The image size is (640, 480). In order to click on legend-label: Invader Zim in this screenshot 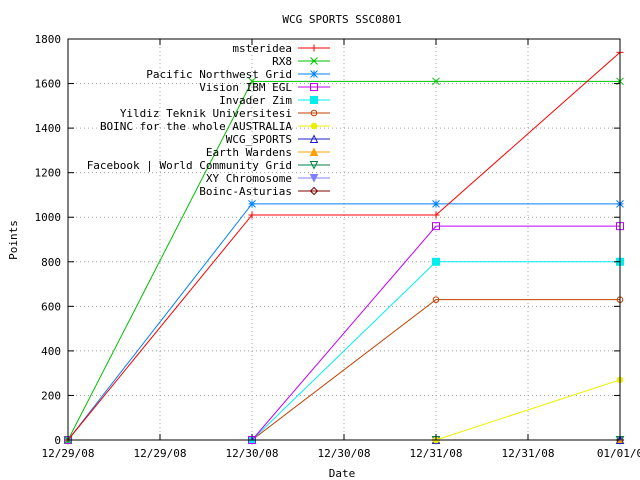, I will do `click(255, 100)`.